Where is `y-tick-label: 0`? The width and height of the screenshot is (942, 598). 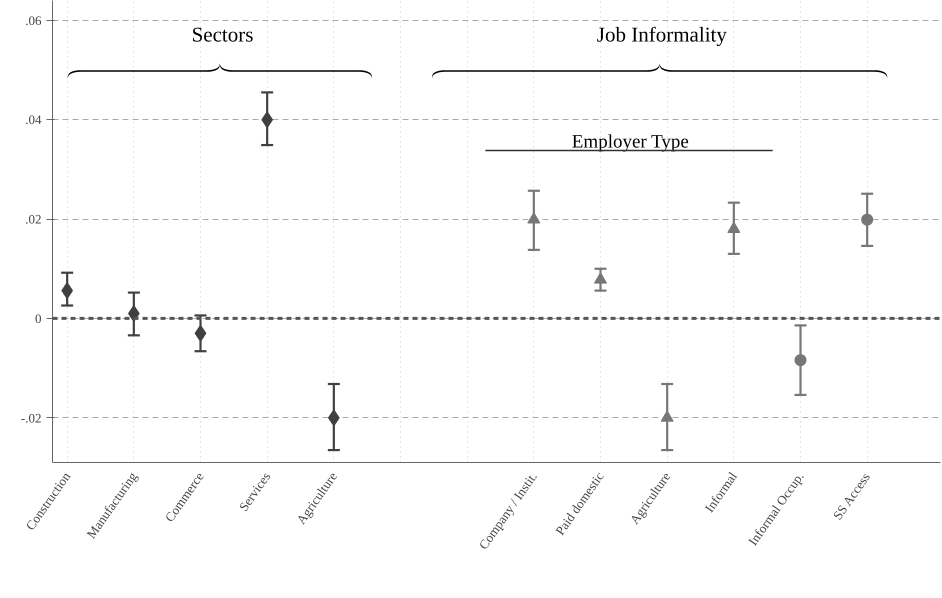
y-tick-label: 0 is located at coordinates (38, 318).